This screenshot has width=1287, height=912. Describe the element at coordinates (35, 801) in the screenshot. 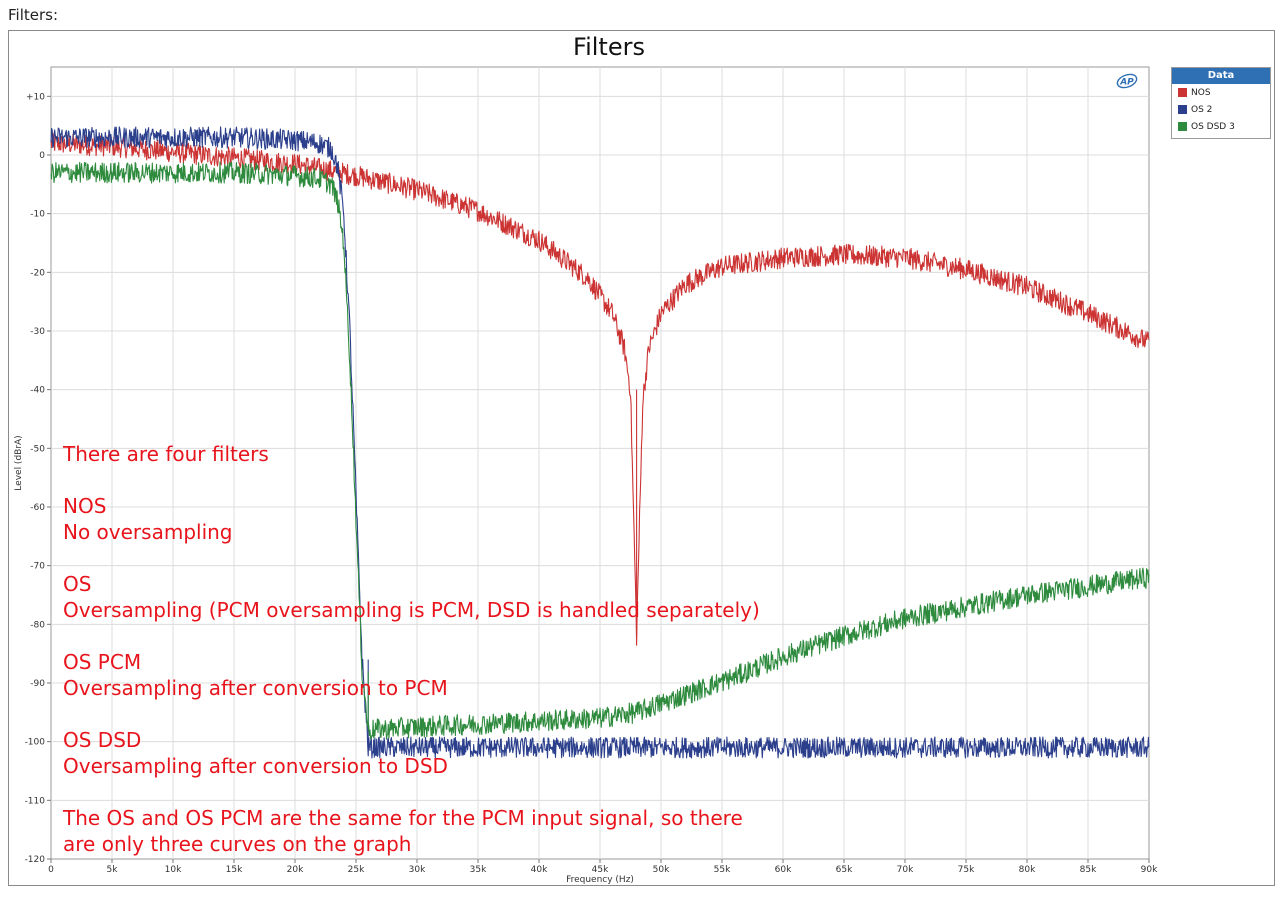

I see `y-tick-label: -110` at that location.